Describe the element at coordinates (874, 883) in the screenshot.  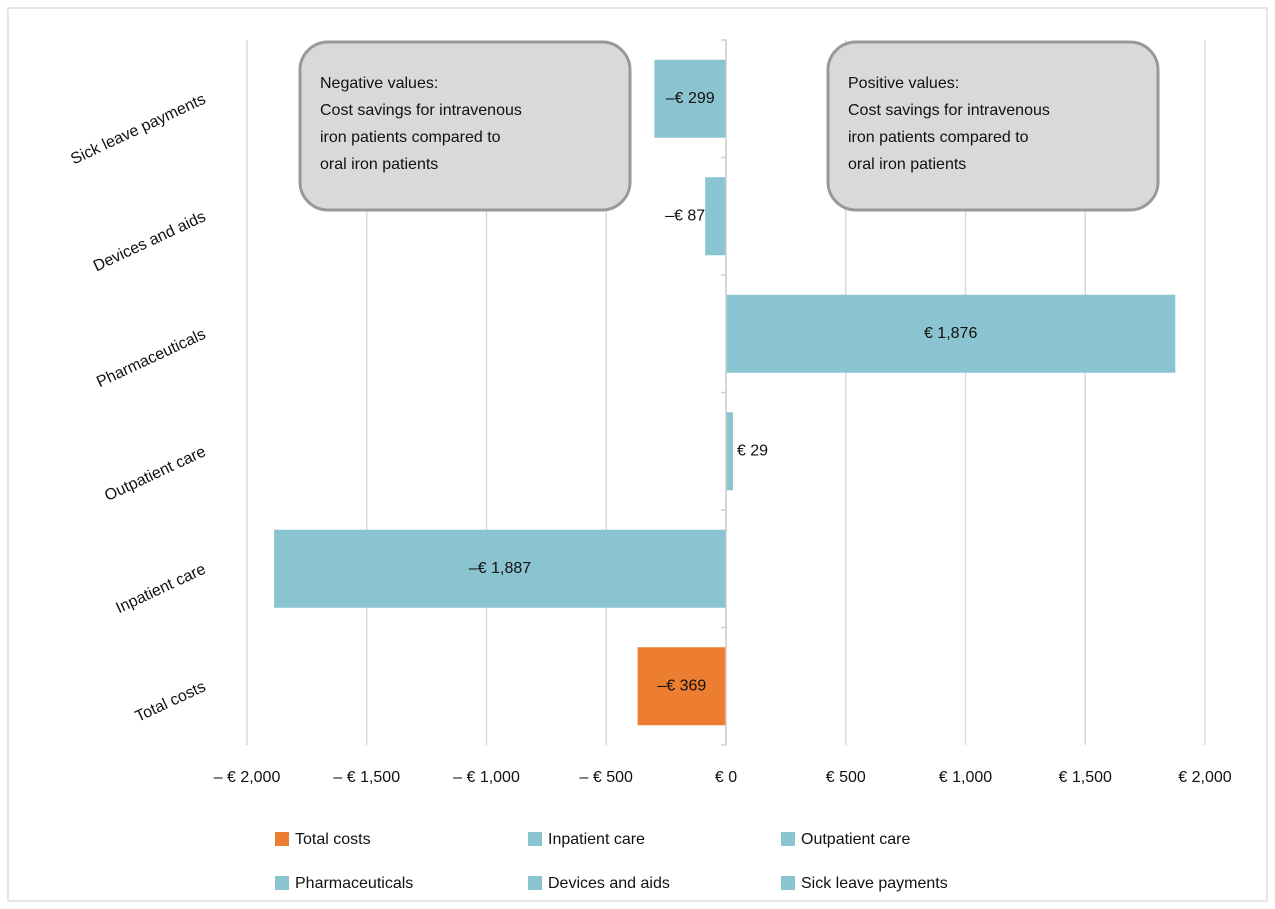
I see `legend-label: Sick leave payments` at that location.